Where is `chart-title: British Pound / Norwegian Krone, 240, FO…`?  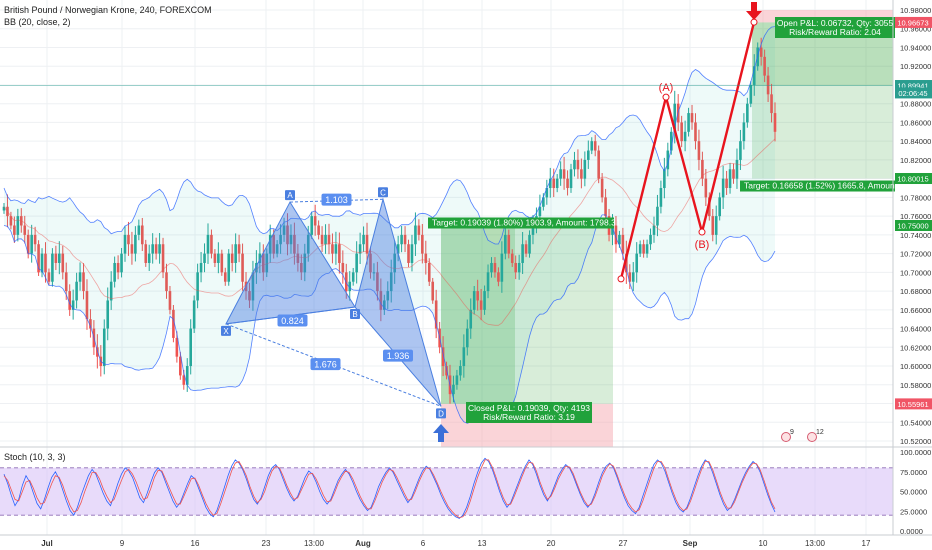
chart-title: British Pound / Norwegian Krone, 240, FO… is located at coordinates (108, 10).